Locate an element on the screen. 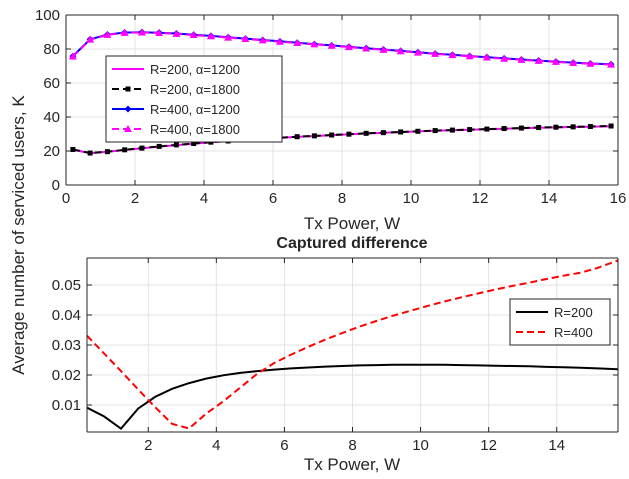  legend-label-2: R=200, α=1800 is located at coordinates (195, 89).